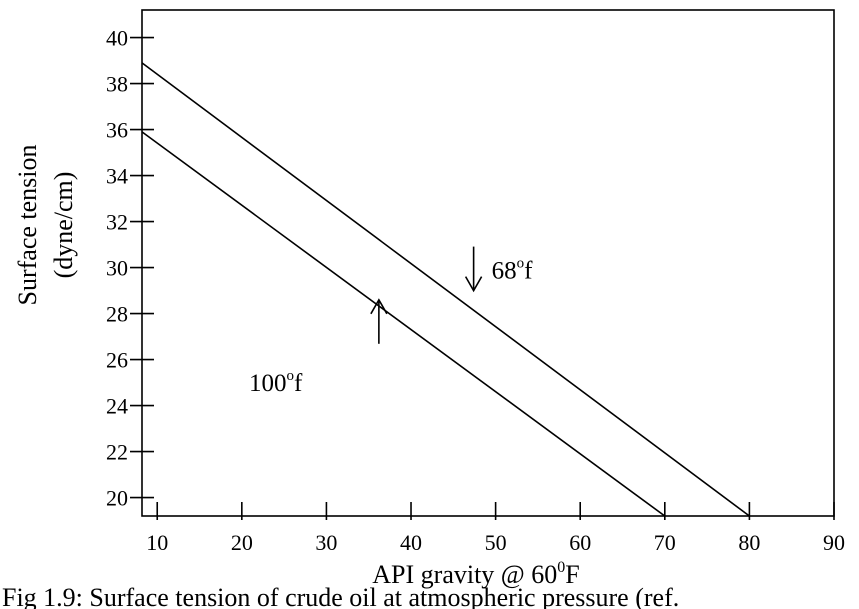 The image size is (859, 609). Describe the element at coordinates (242, 542) in the screenshot. I see `x-tick-label: 20` at that location.